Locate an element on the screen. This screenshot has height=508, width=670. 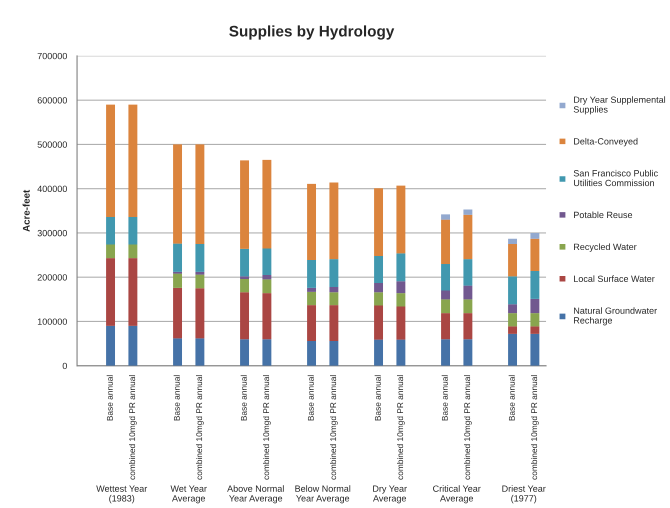
y-tick-label: 700000 is located at coordinates (52, 56).